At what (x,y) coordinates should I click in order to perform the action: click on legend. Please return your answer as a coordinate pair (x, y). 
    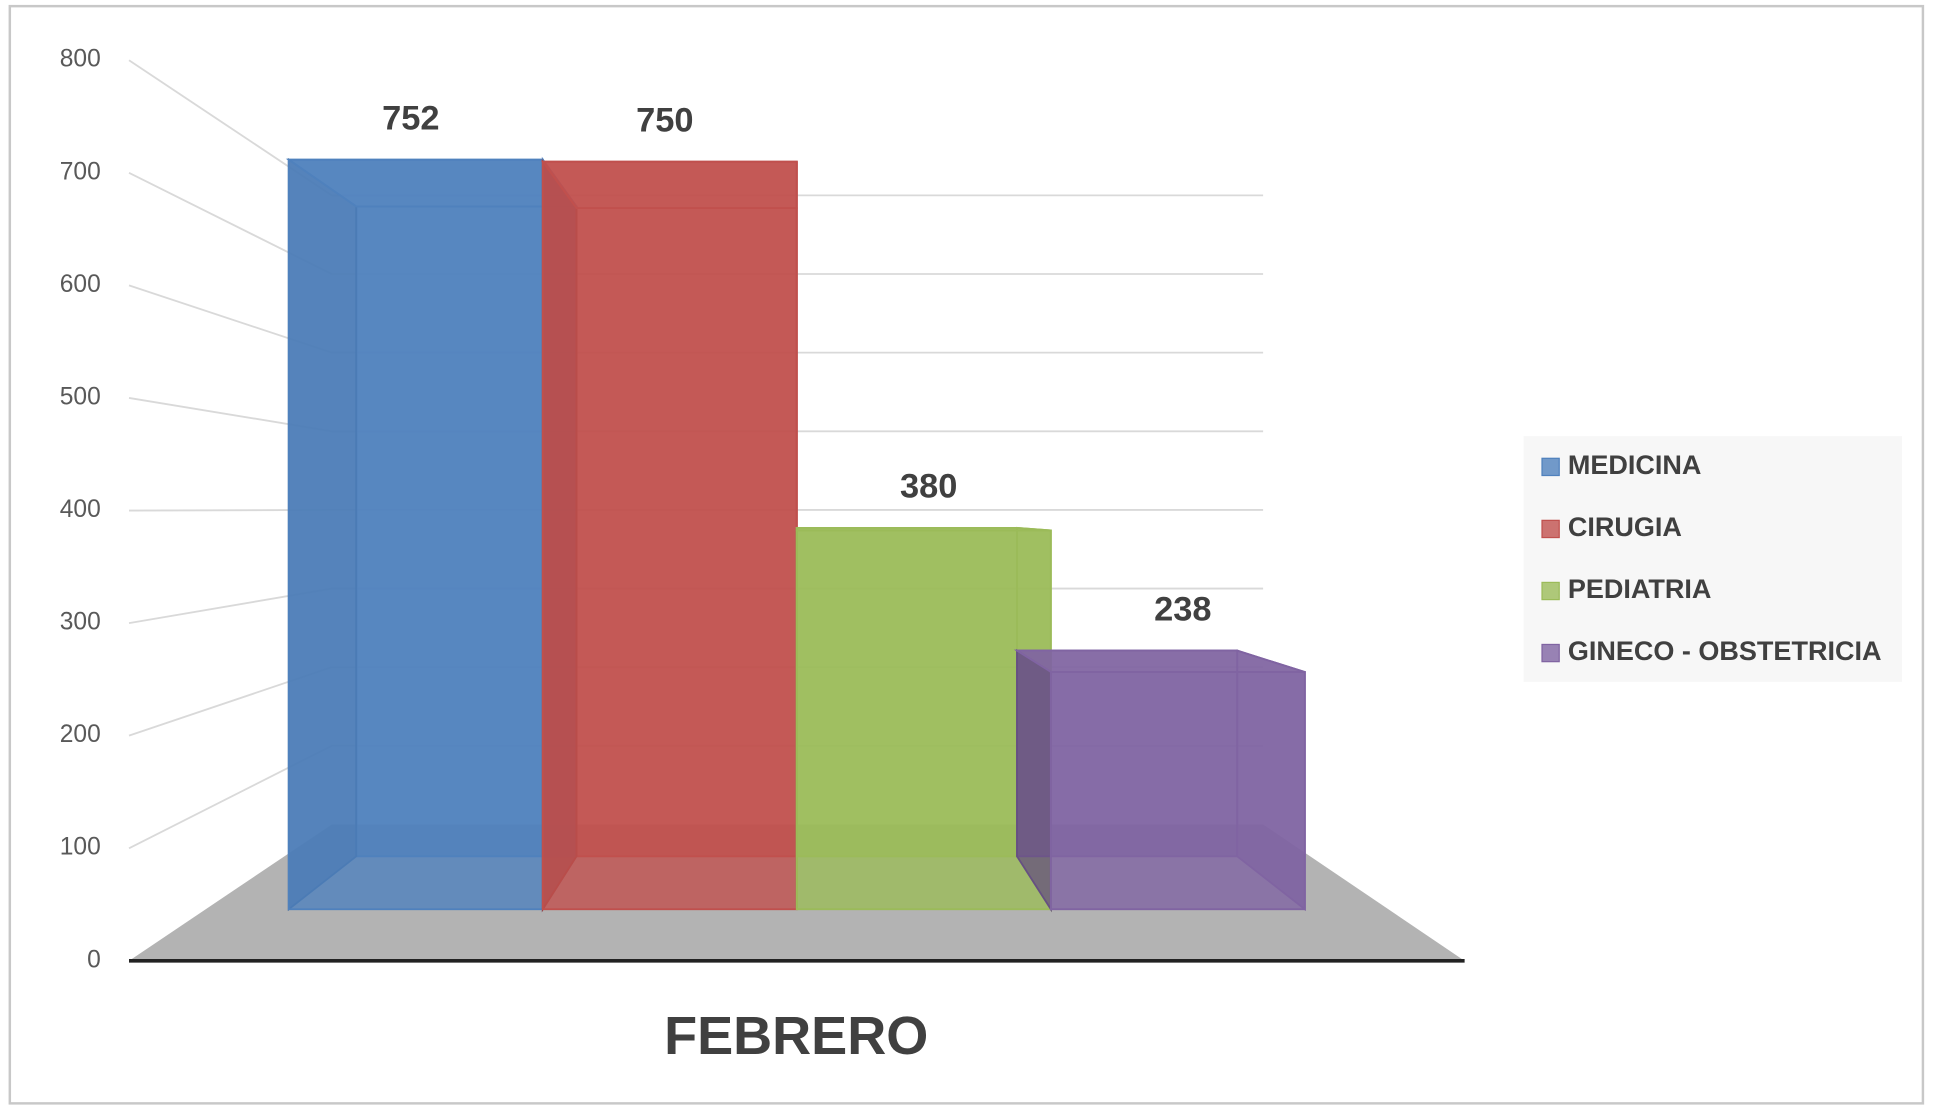
    Looking at the image, I should click on (1713, 559).